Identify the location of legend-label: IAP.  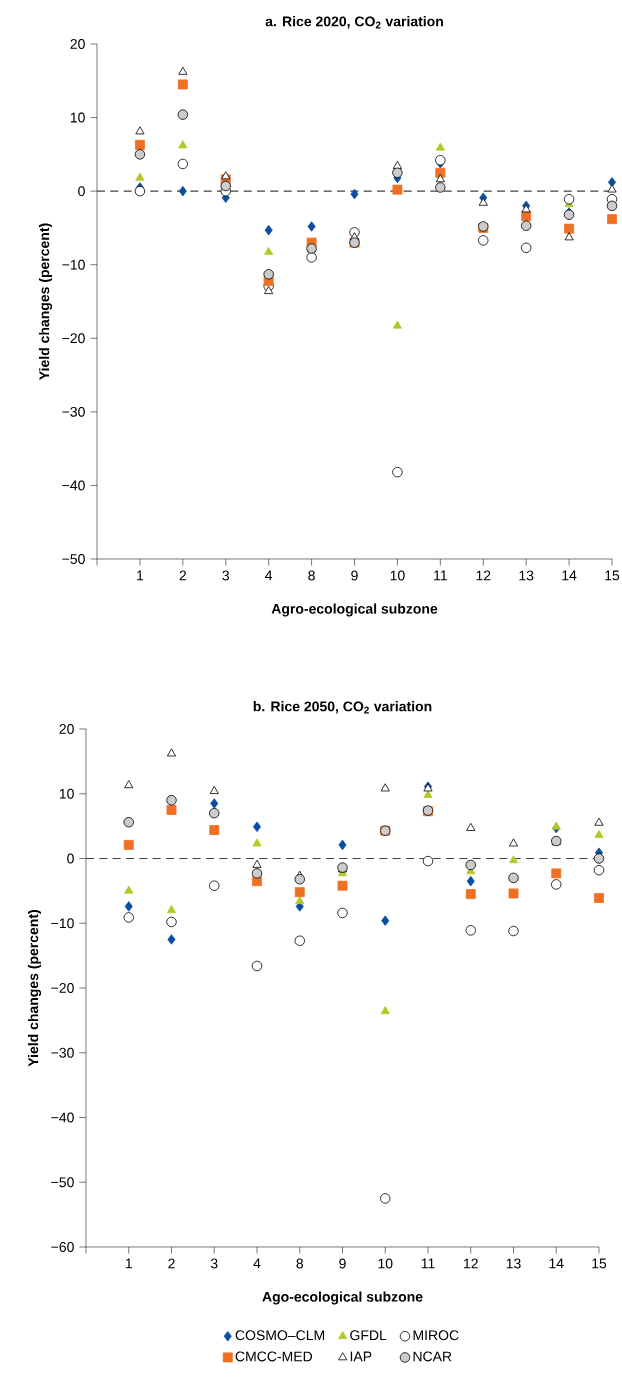
(361, 1356).